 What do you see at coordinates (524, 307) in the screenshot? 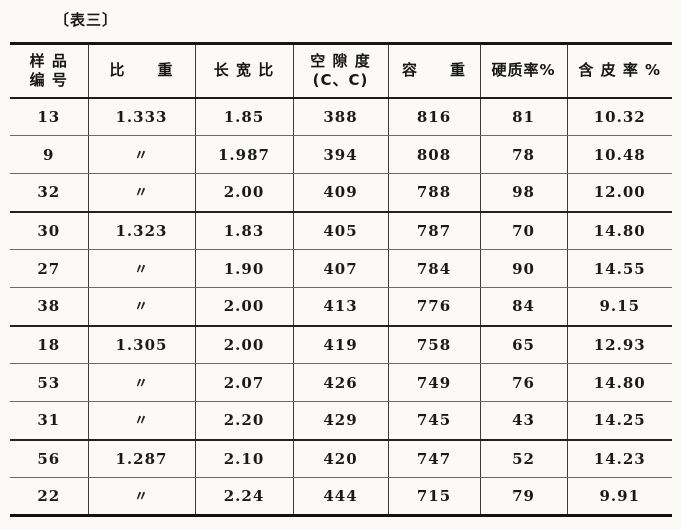
I see `table-cell-r5-c5: 84` at bounding box center [524, 307].